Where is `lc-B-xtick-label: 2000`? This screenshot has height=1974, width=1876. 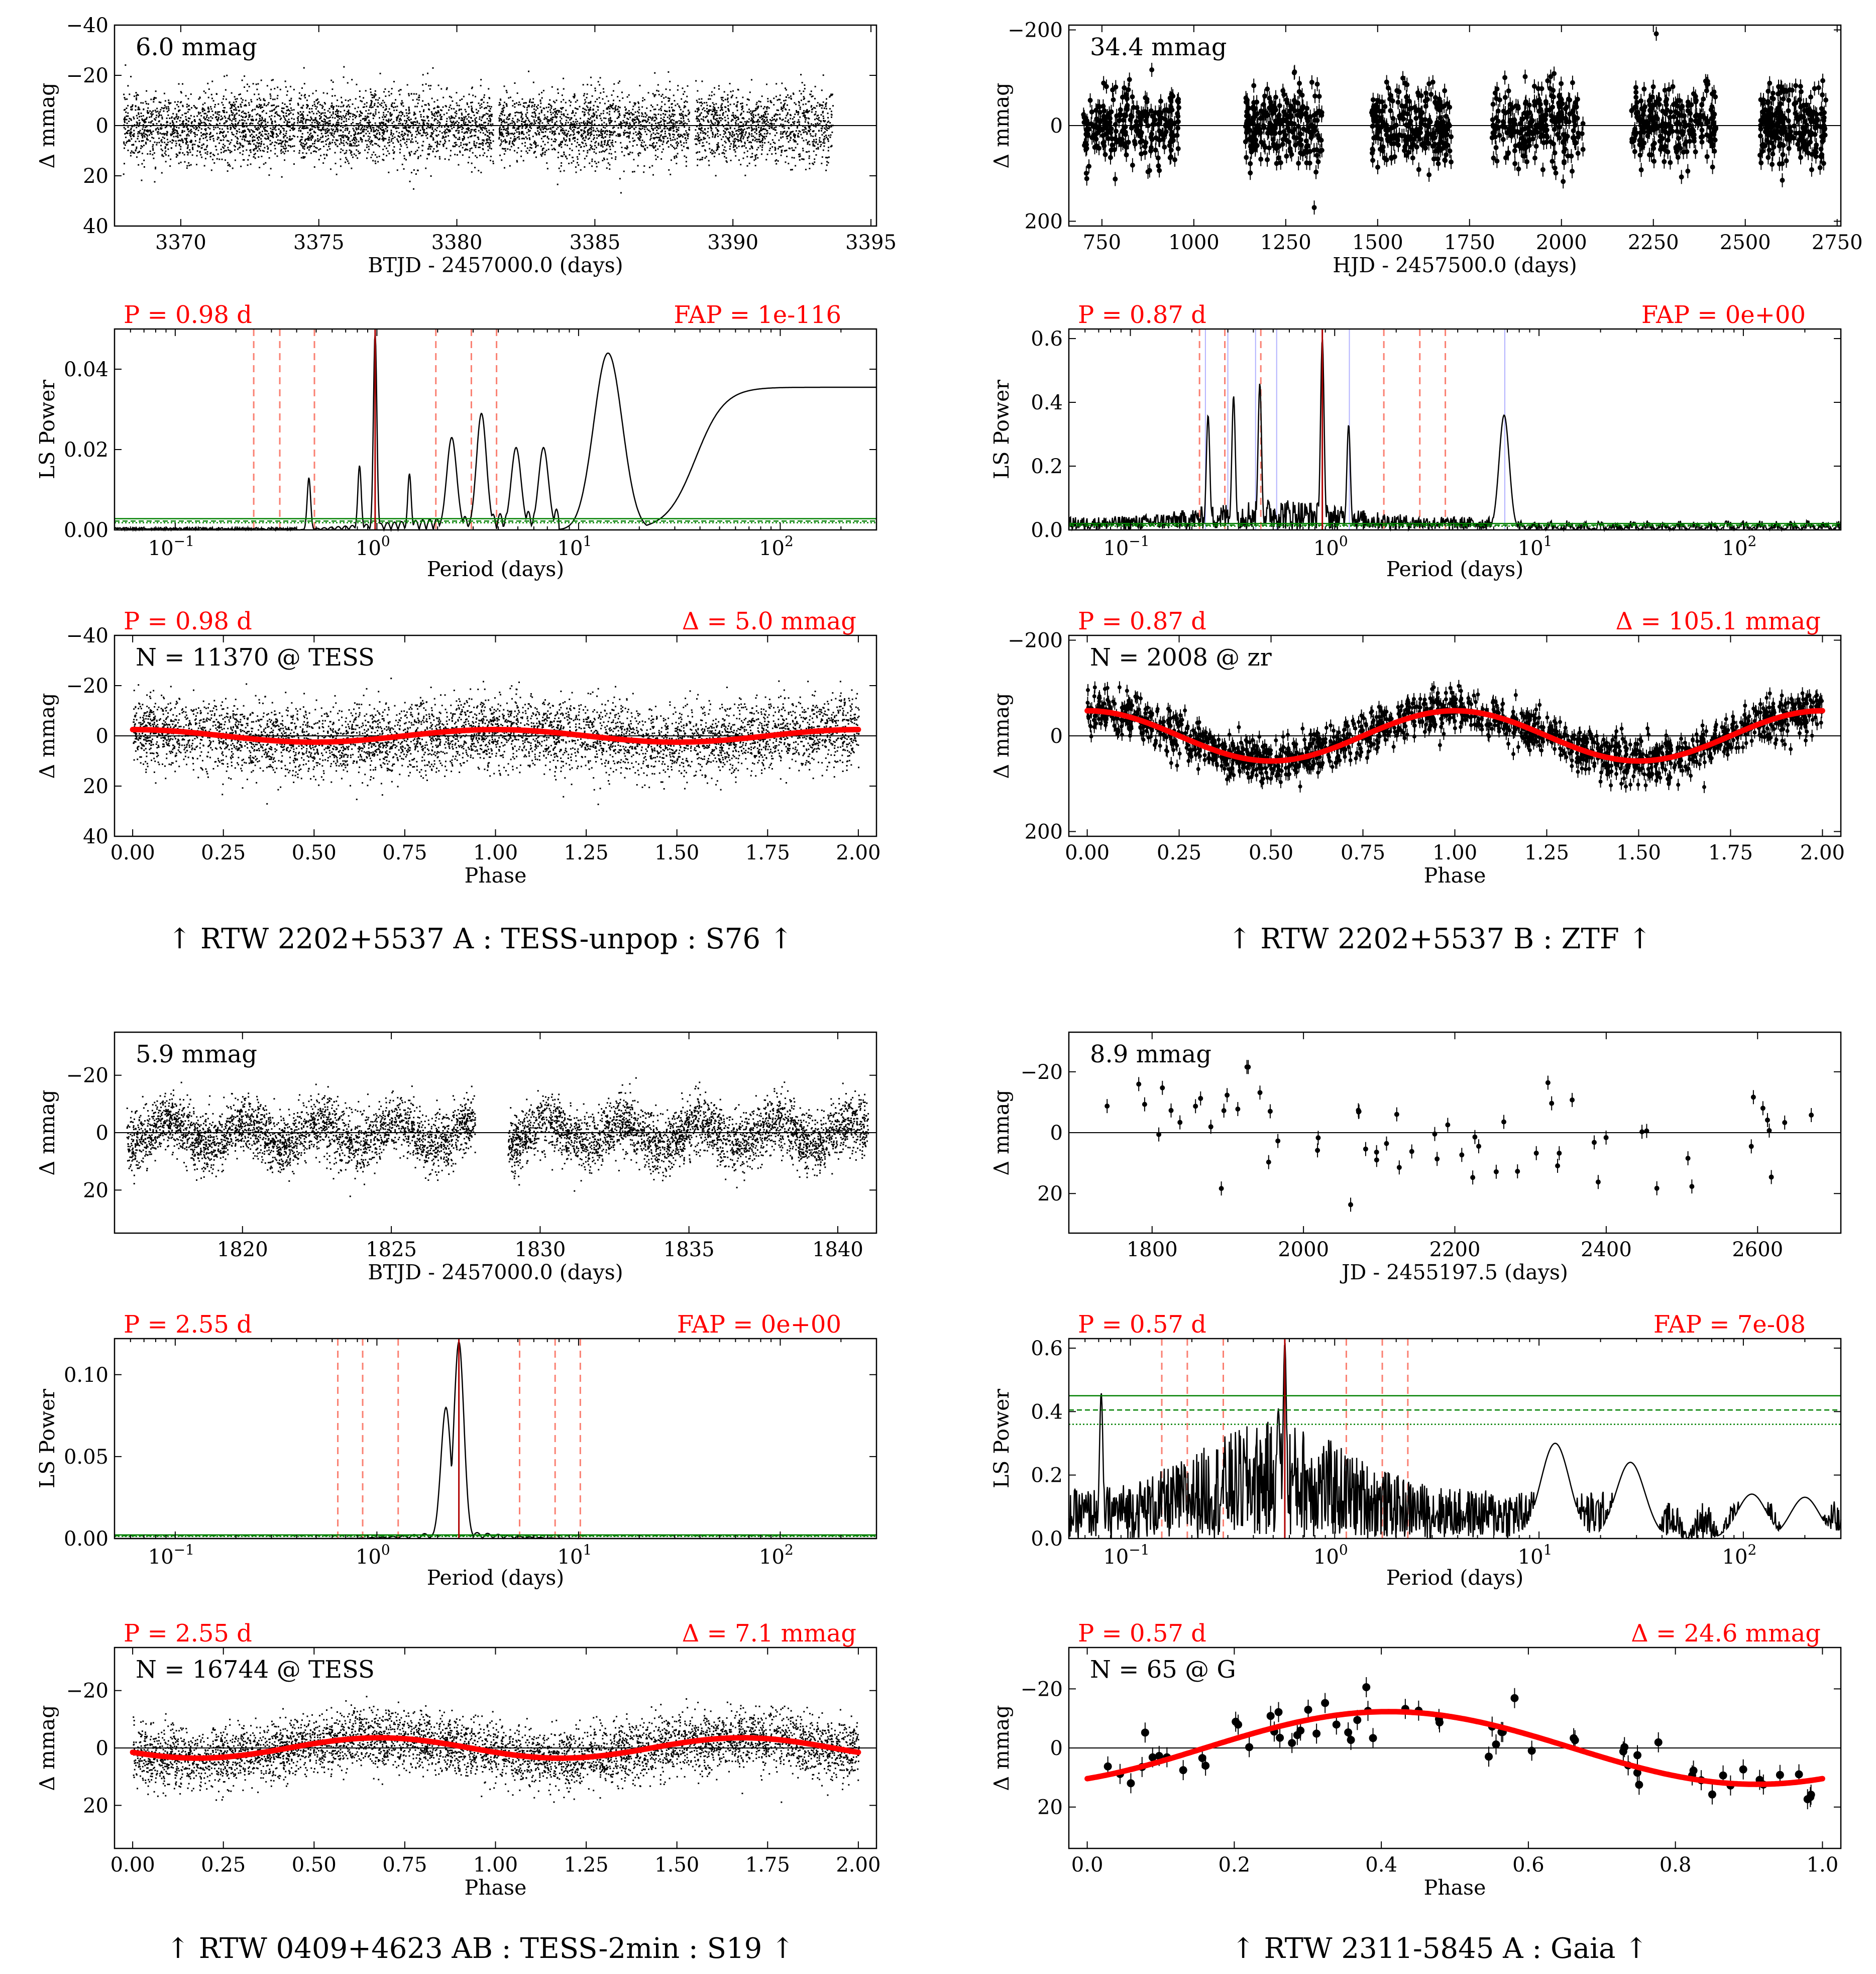 lc-B-xtick-label: 2000 is located at coordinates (1561, 242).